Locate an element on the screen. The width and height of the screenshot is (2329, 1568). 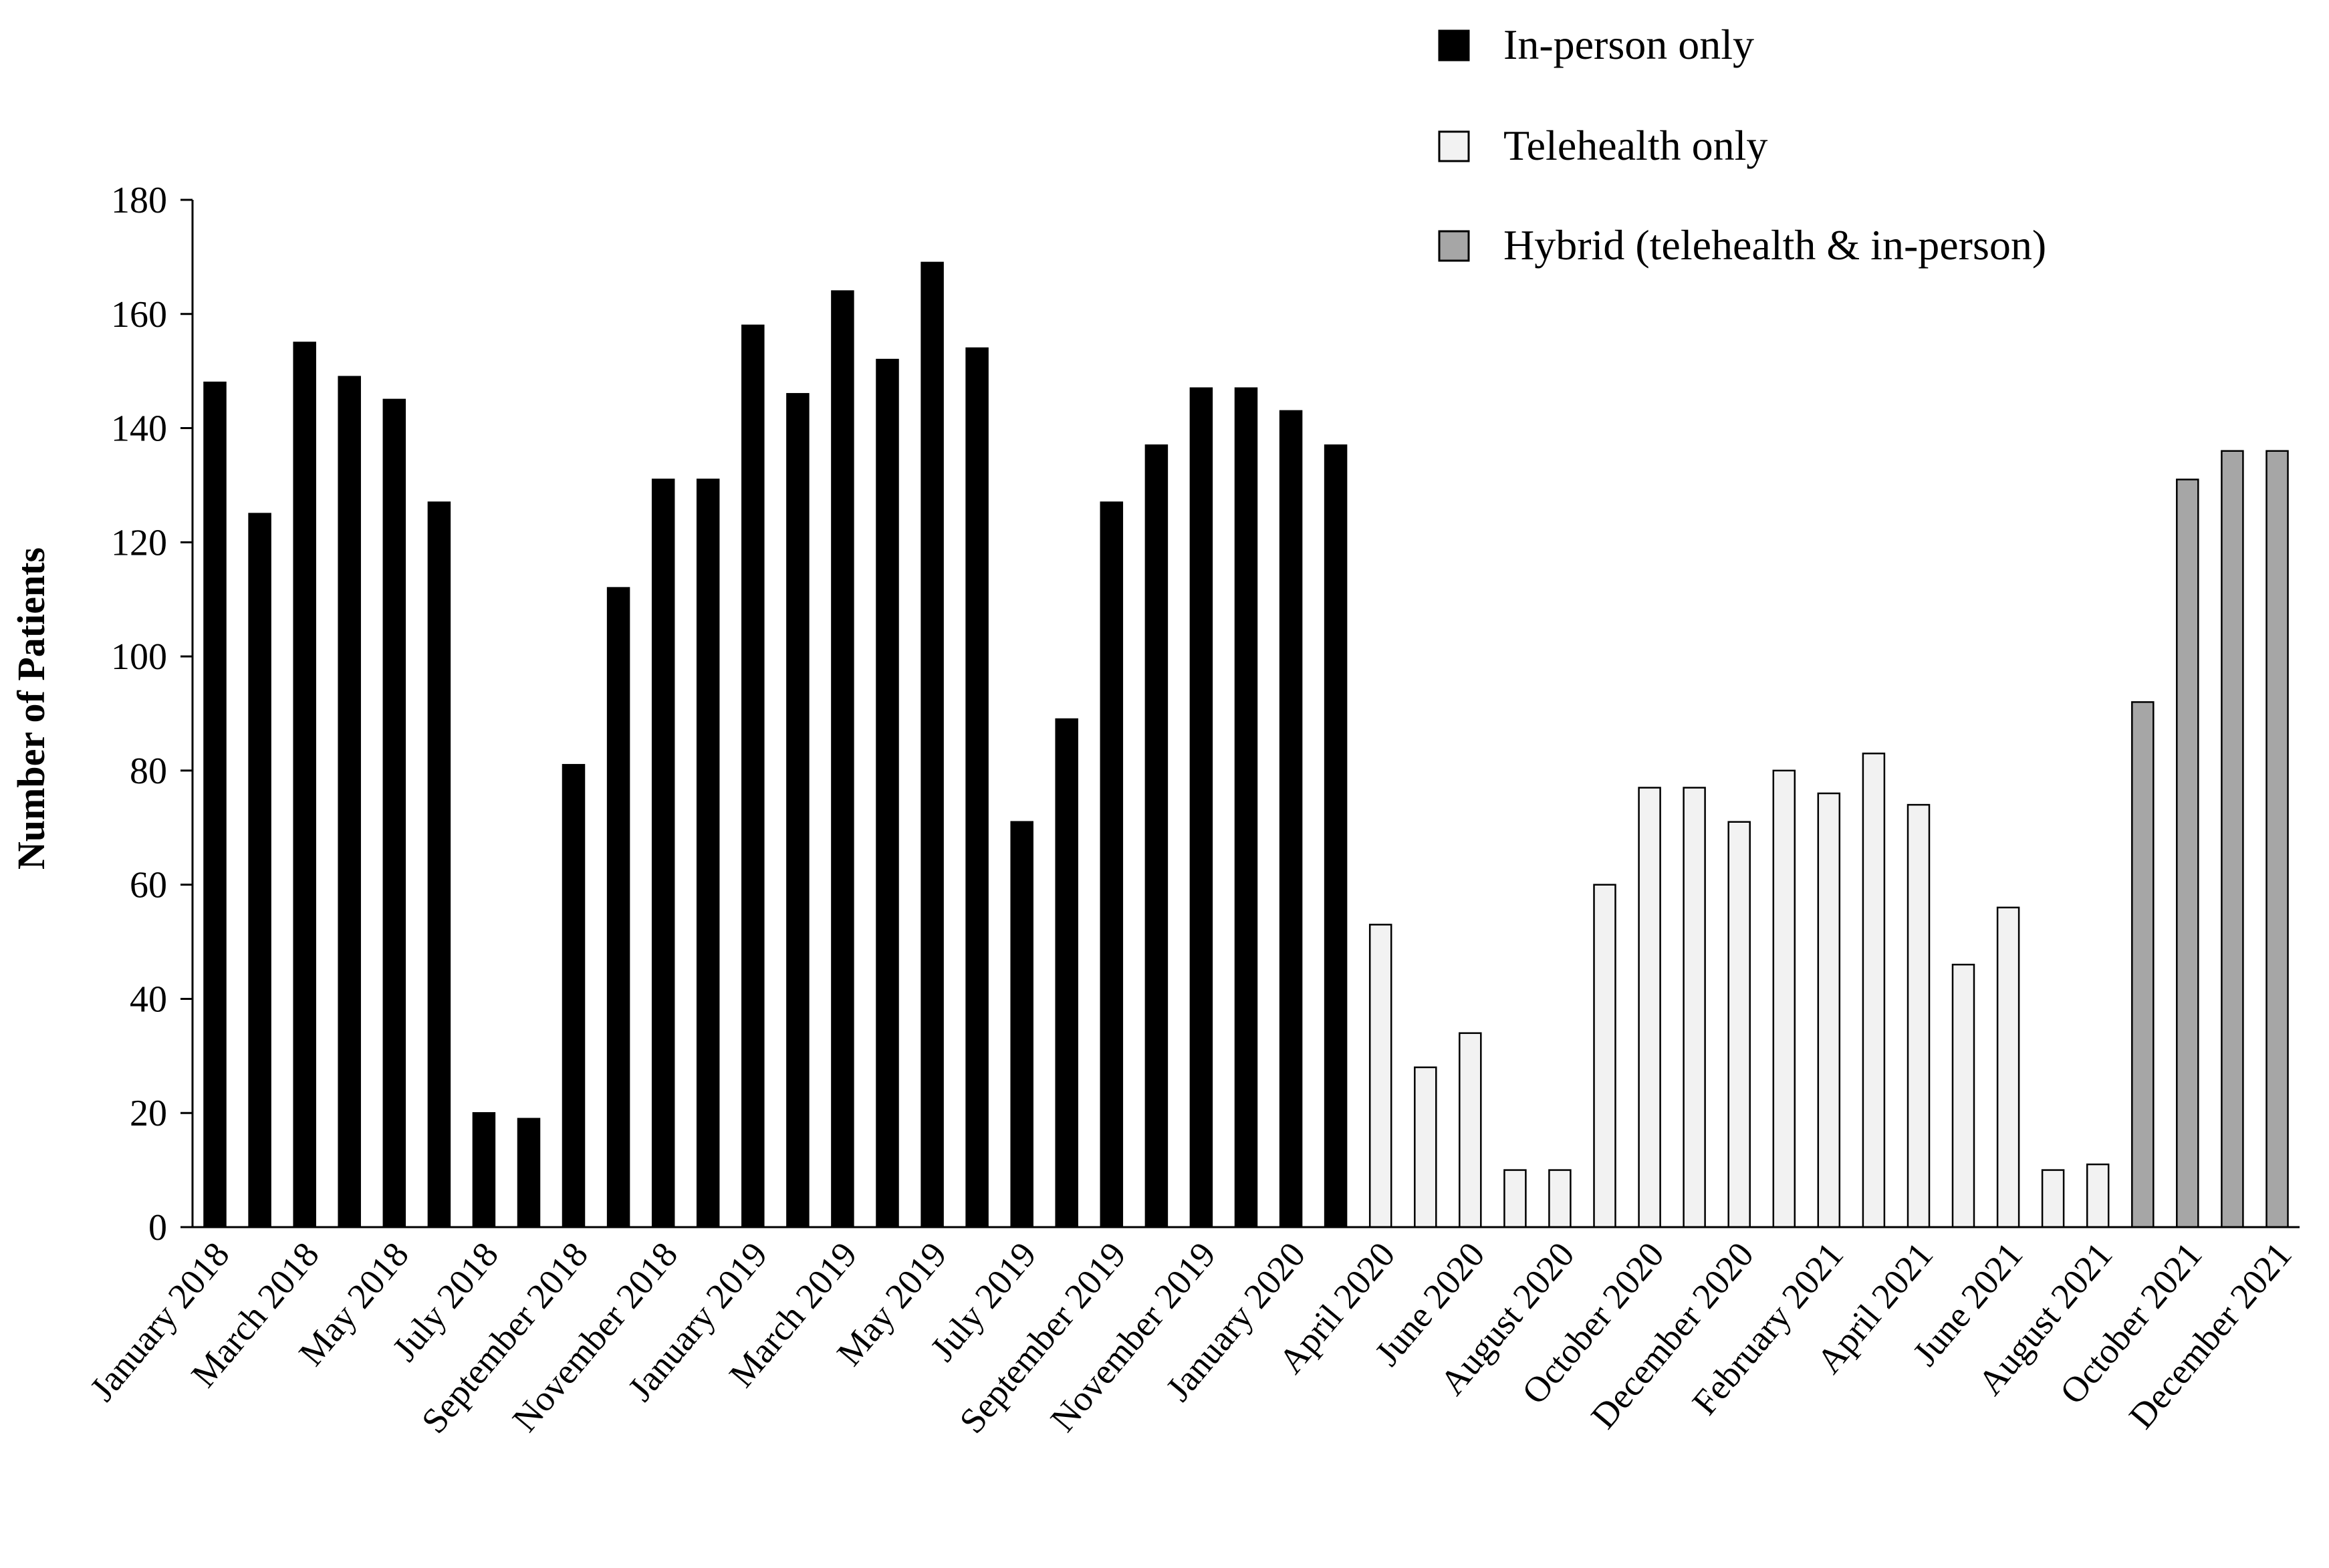
bar-in-person-january-2020 is located at coordinates (1291, 819).